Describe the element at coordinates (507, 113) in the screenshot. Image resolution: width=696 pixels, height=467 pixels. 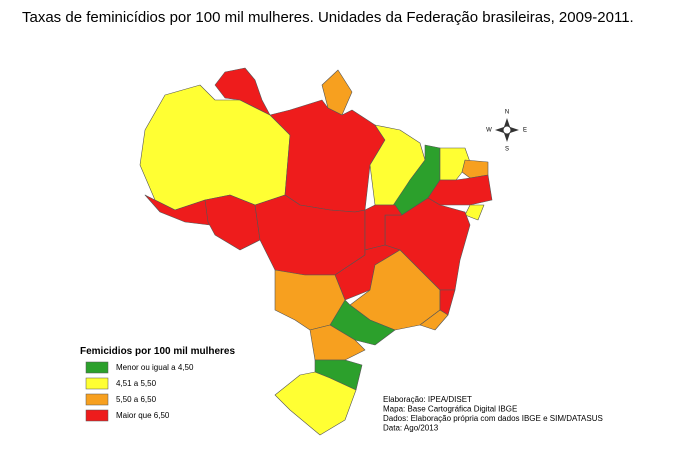
I see `compass-label: N` at that location.